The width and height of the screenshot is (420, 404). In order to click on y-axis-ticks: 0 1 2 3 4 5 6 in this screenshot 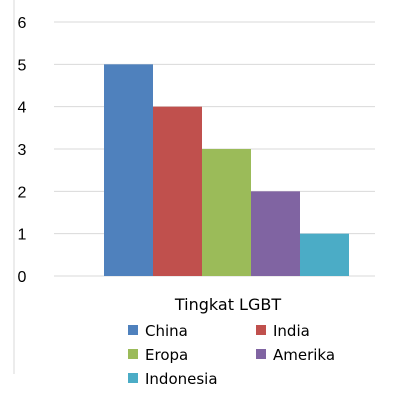, I will do `click(22, 150)`.